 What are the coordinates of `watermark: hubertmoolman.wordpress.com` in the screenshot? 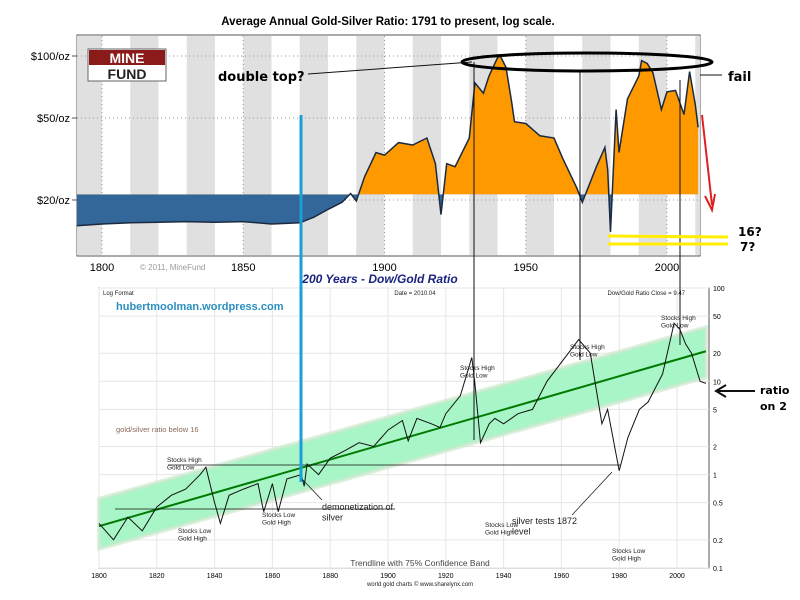 It's located at (200, 307).